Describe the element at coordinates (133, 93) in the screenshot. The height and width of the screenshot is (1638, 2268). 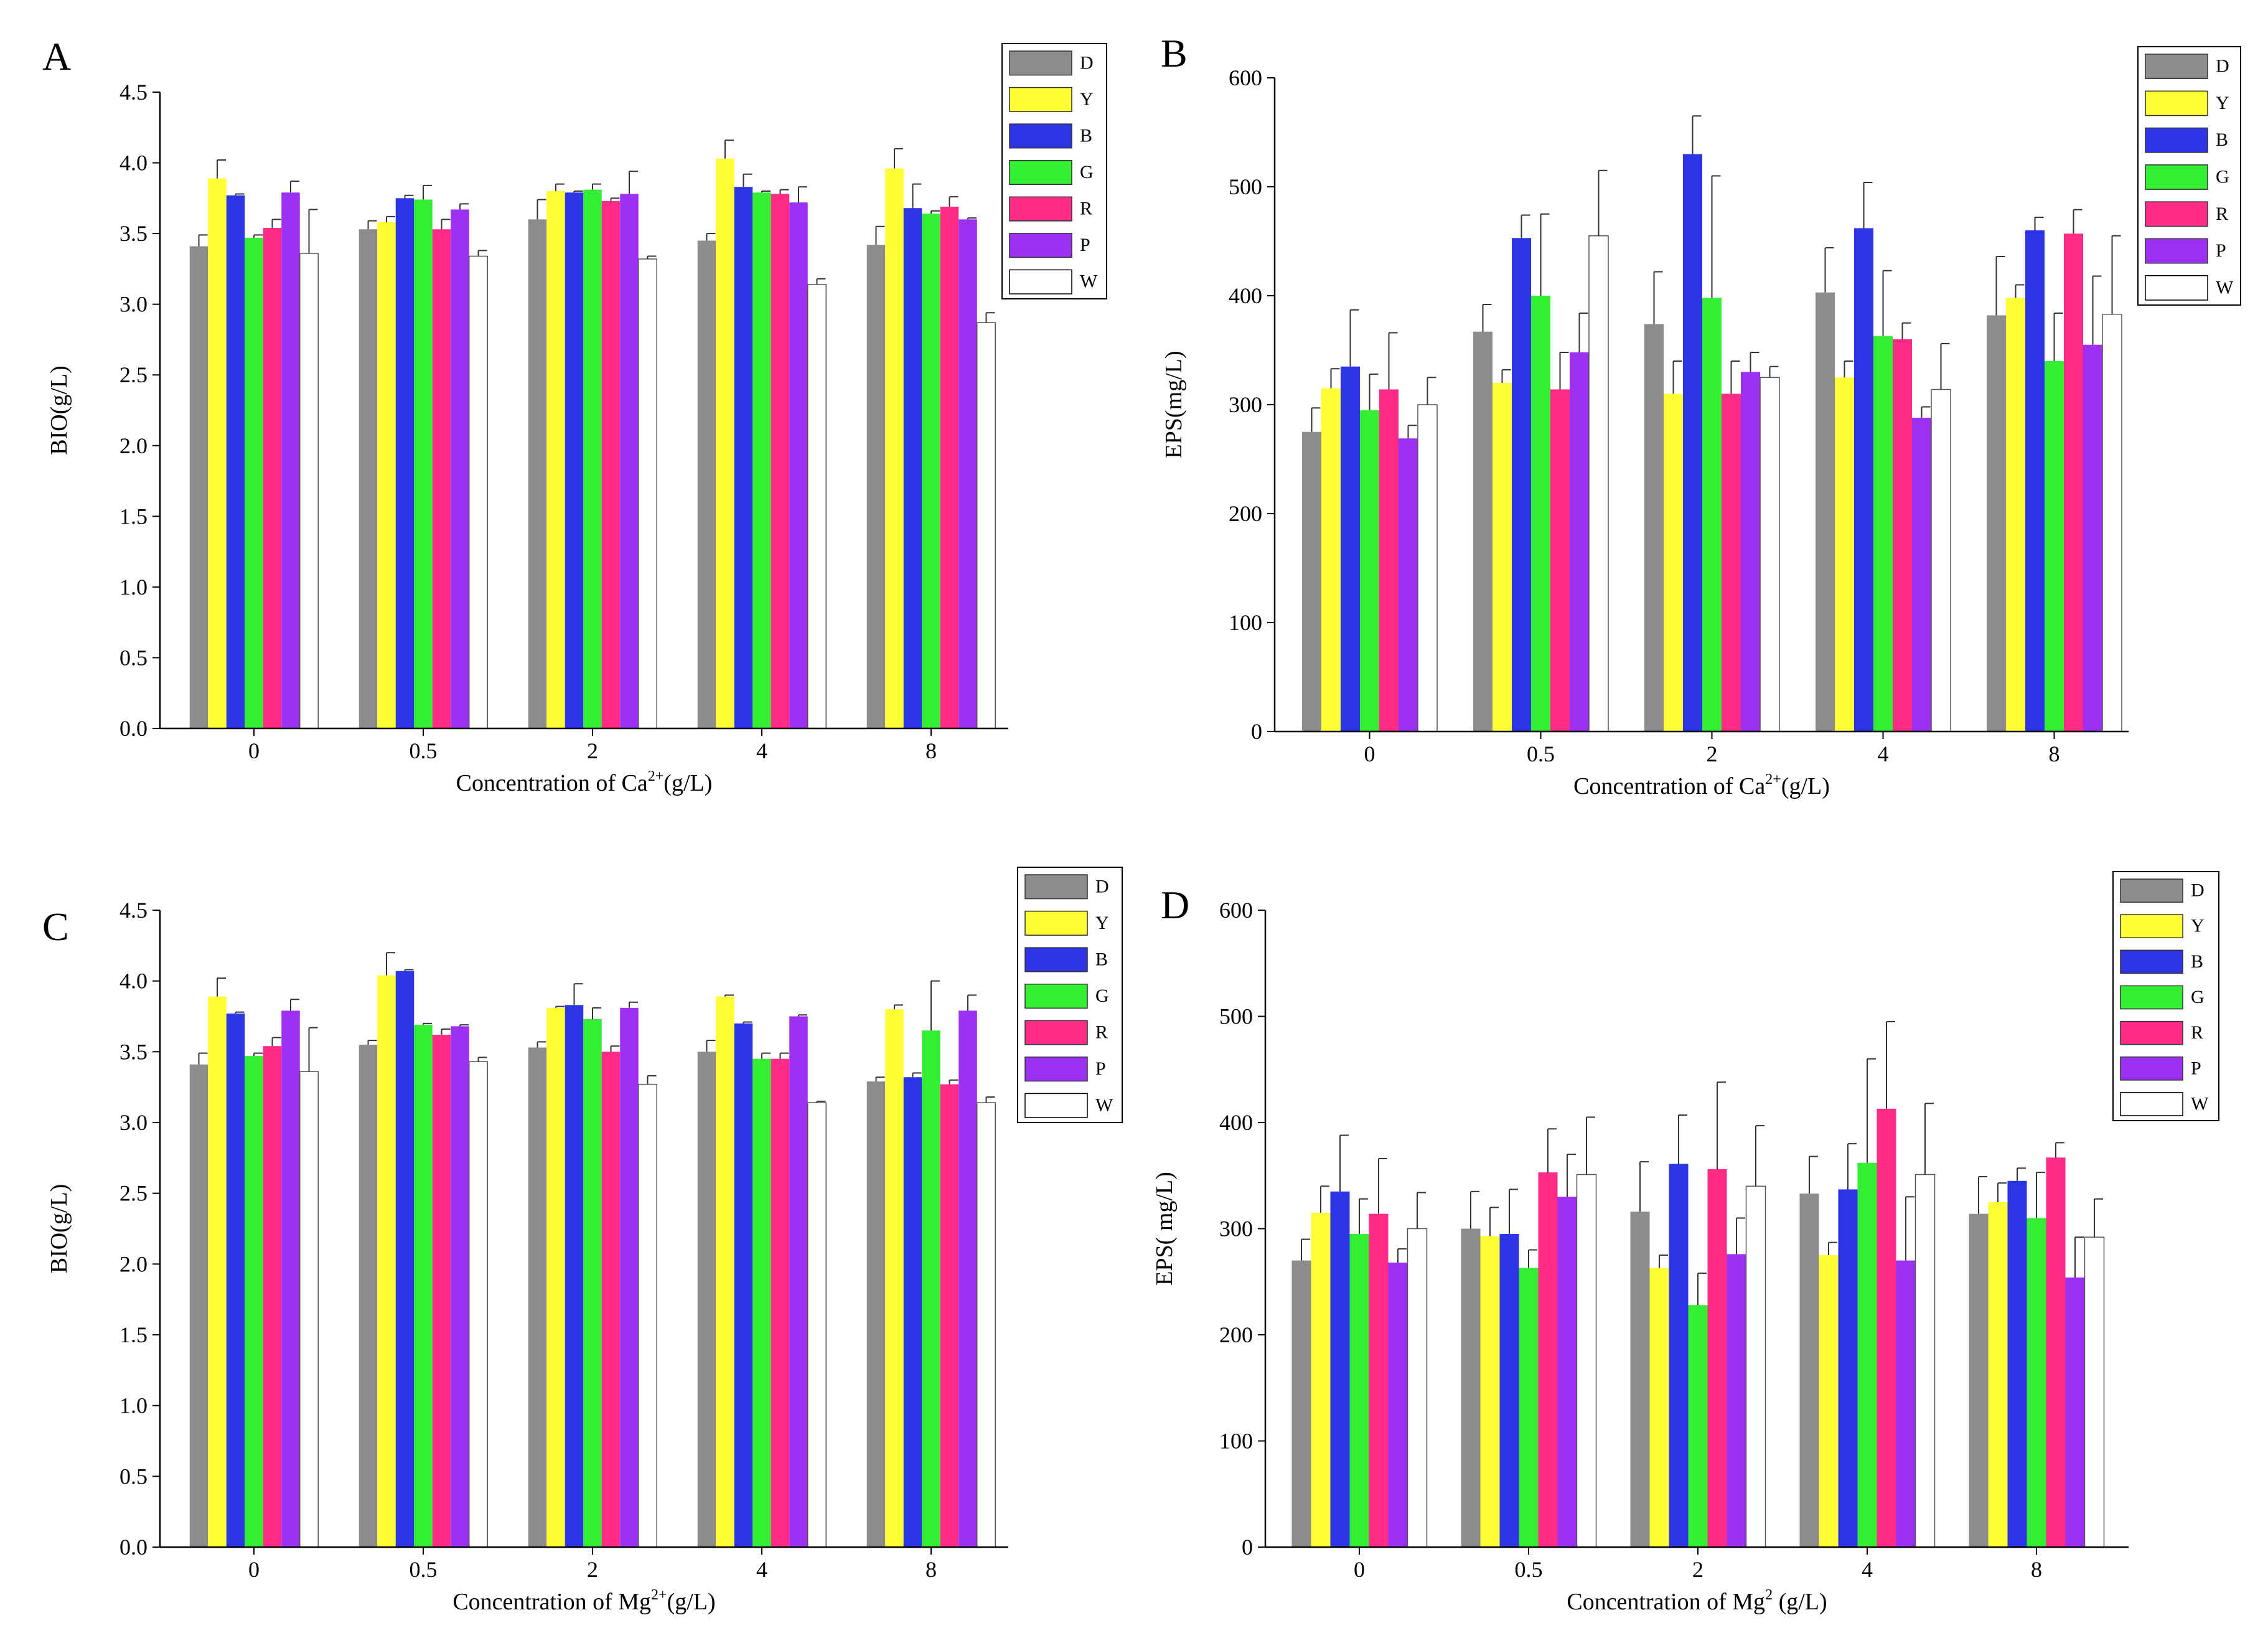
I see `y-tick-label: 4.5` at that location.